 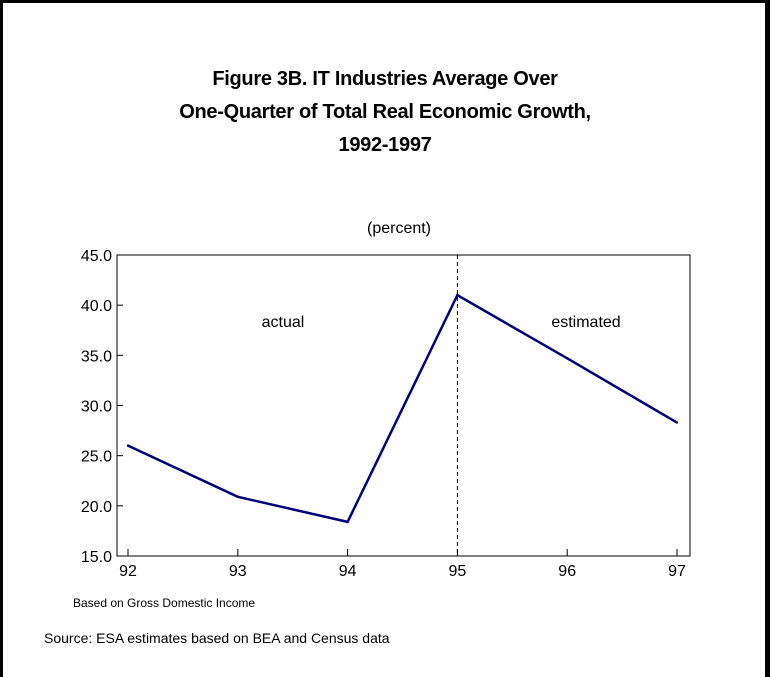 I want to click on x-tick-label: 94, so click(x=348, y=571).